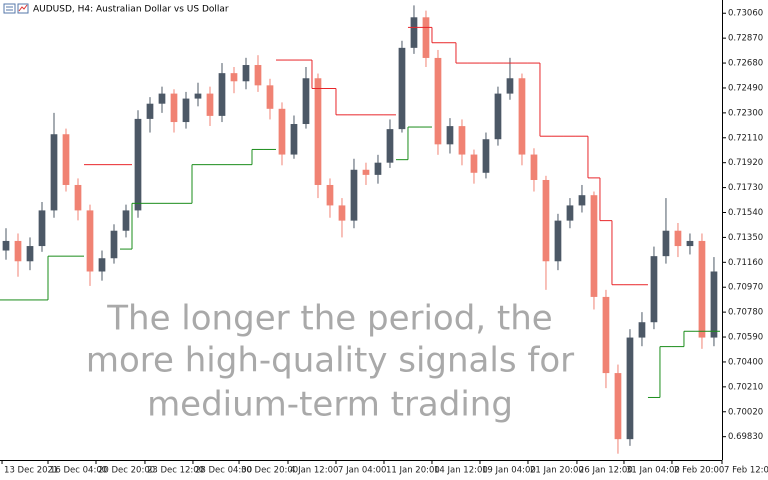 This screenshot has height=480, width=768. I want to click on x-tick-label: 31 Jan 04:00, so click(653, 471).